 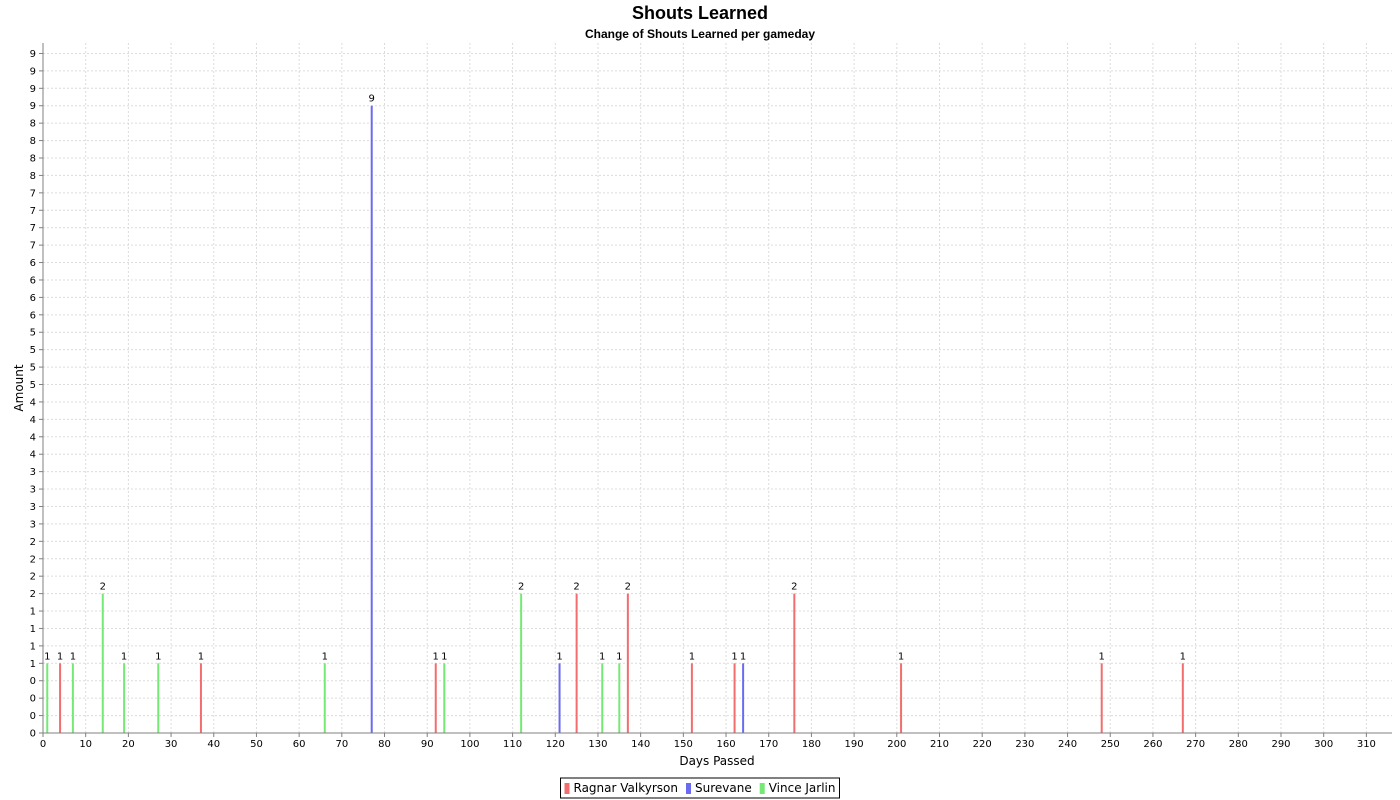 What do you see at coordinates (1195, 744) in the screenshot?
I see `x-tick-label: 270` at bounding box center [1195, 744].